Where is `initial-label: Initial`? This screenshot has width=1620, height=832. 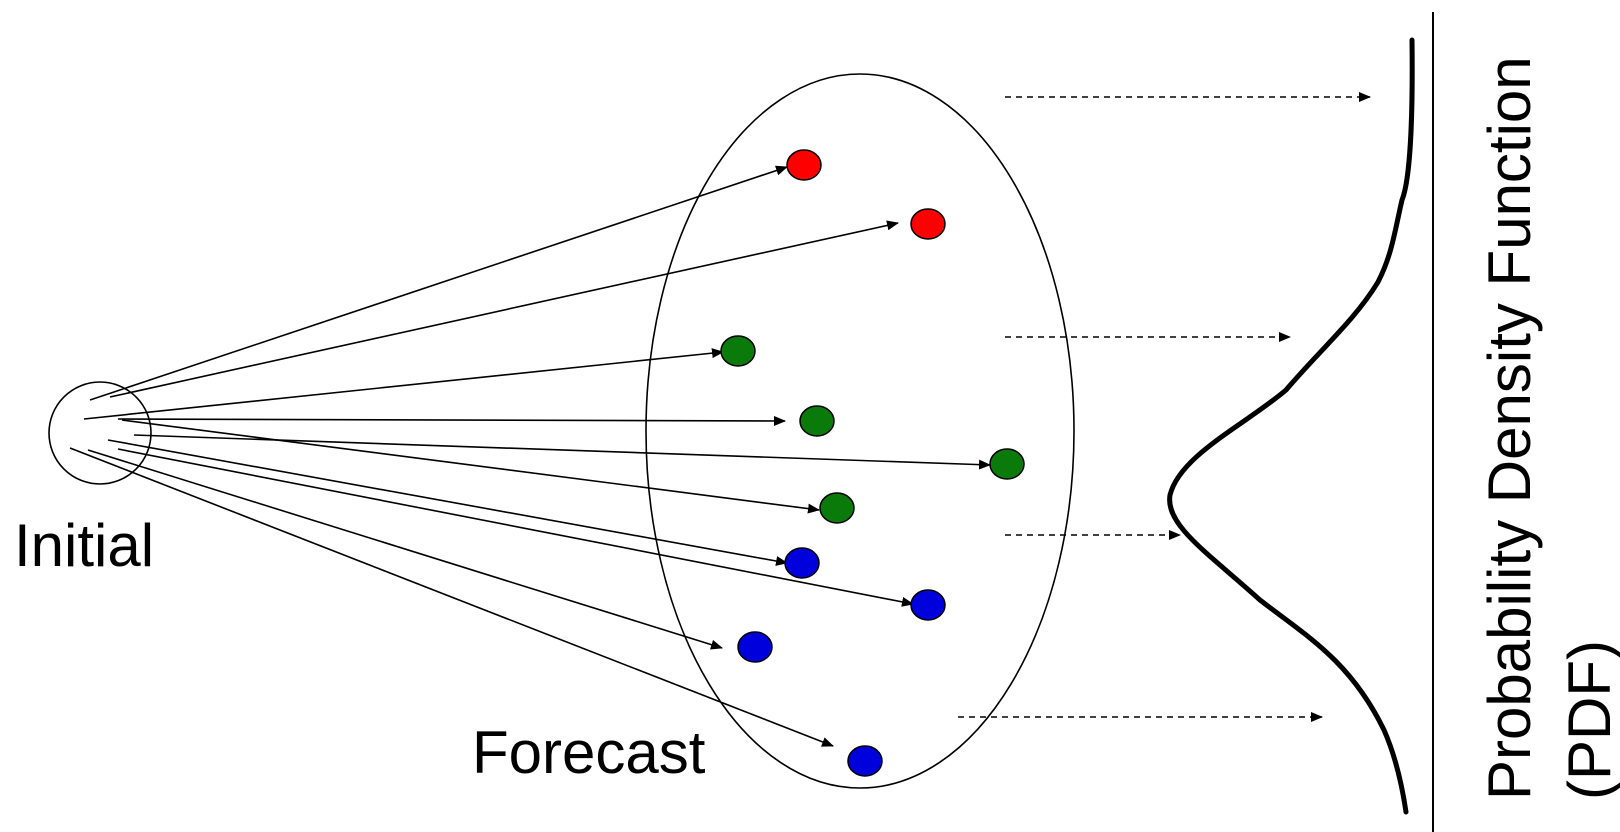 initial-label: Initial is located at coordinates (84, 545).